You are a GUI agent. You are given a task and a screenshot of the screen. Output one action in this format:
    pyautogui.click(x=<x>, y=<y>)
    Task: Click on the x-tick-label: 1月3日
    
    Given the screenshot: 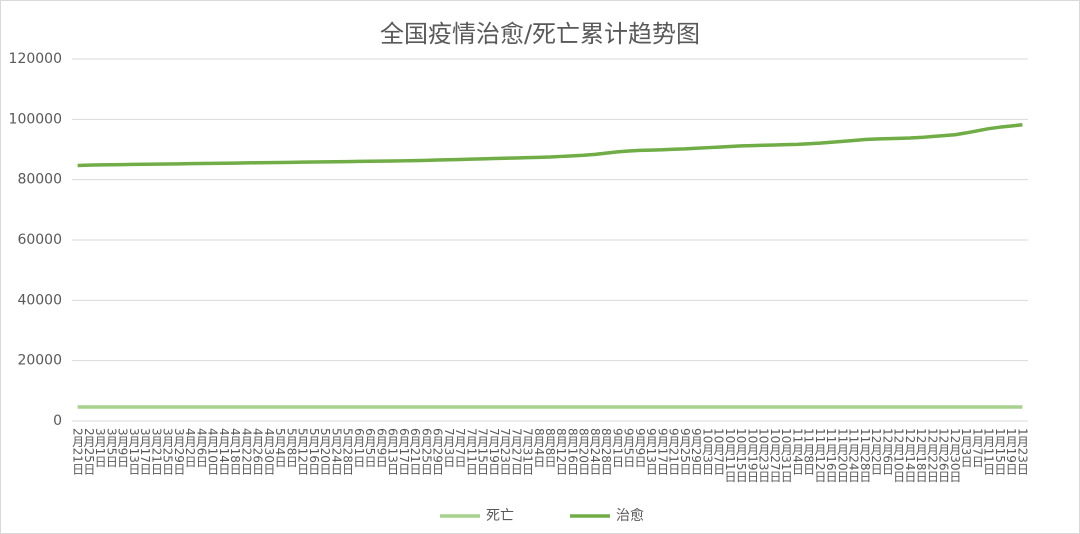 What is the action you would take?
    pyautogui.click(x=966, y=447)
    